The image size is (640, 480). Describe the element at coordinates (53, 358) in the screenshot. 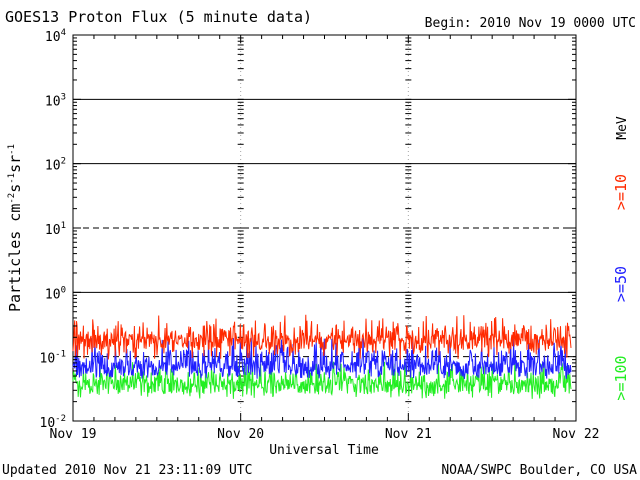

I see `y-tick-label: 10⁻¹` at that location.